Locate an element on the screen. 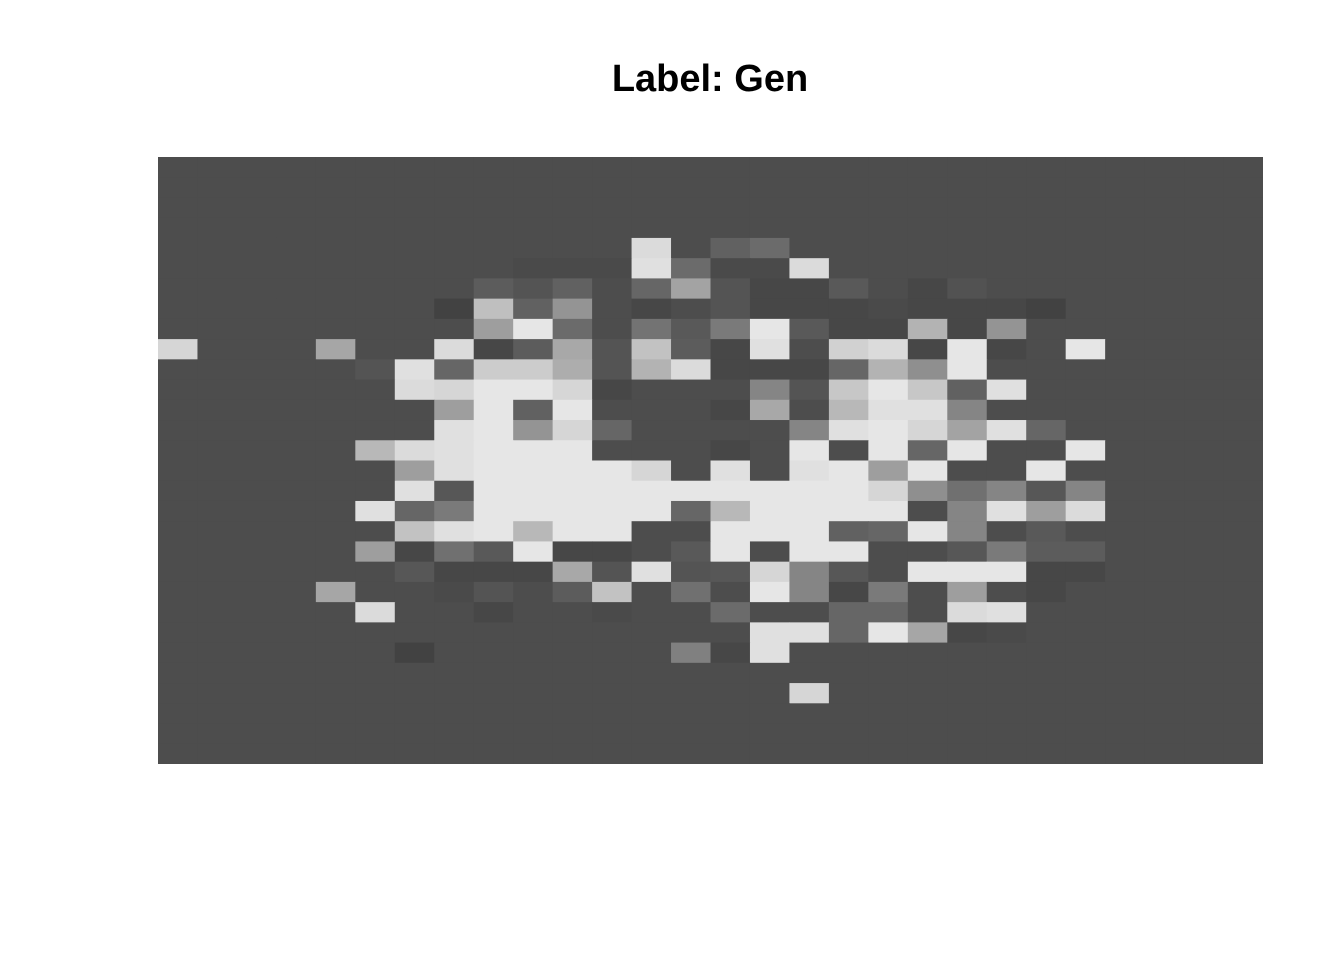  image-title: Label: Gen is located at coordinates (710, 79).